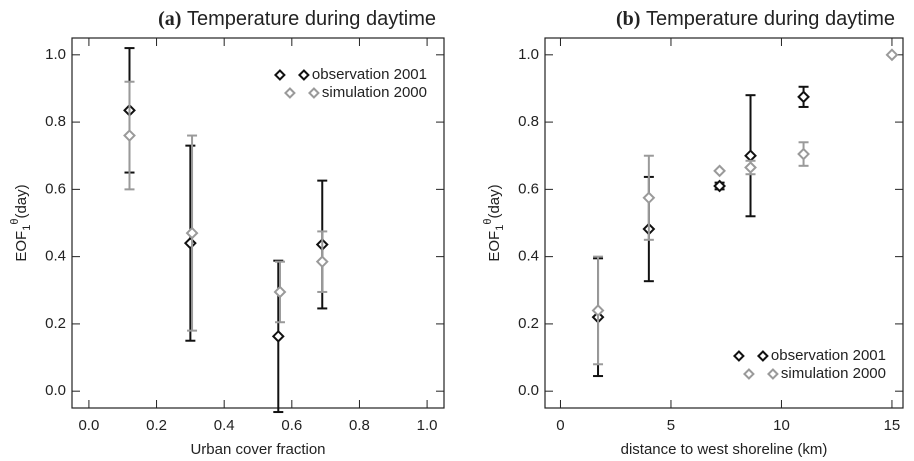 The width and height of the screenshot is (914, 461). Describe the element at coordinates (671, 425) in the screenshot. I see `x-tick-label: 5` at that location.